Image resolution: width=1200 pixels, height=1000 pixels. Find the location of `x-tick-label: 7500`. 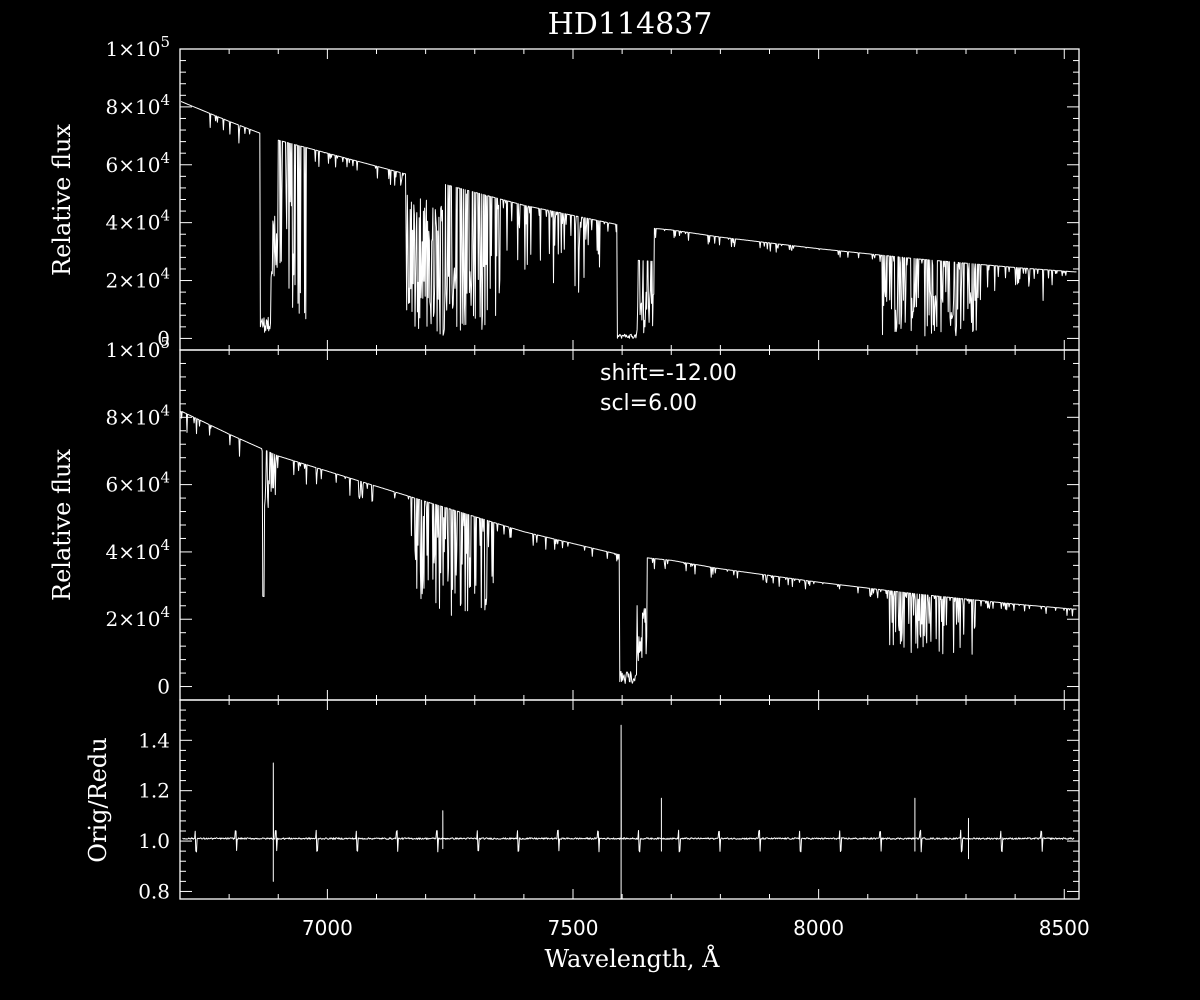

x-tick-label: 7500 is located at coordinates (573, 928).